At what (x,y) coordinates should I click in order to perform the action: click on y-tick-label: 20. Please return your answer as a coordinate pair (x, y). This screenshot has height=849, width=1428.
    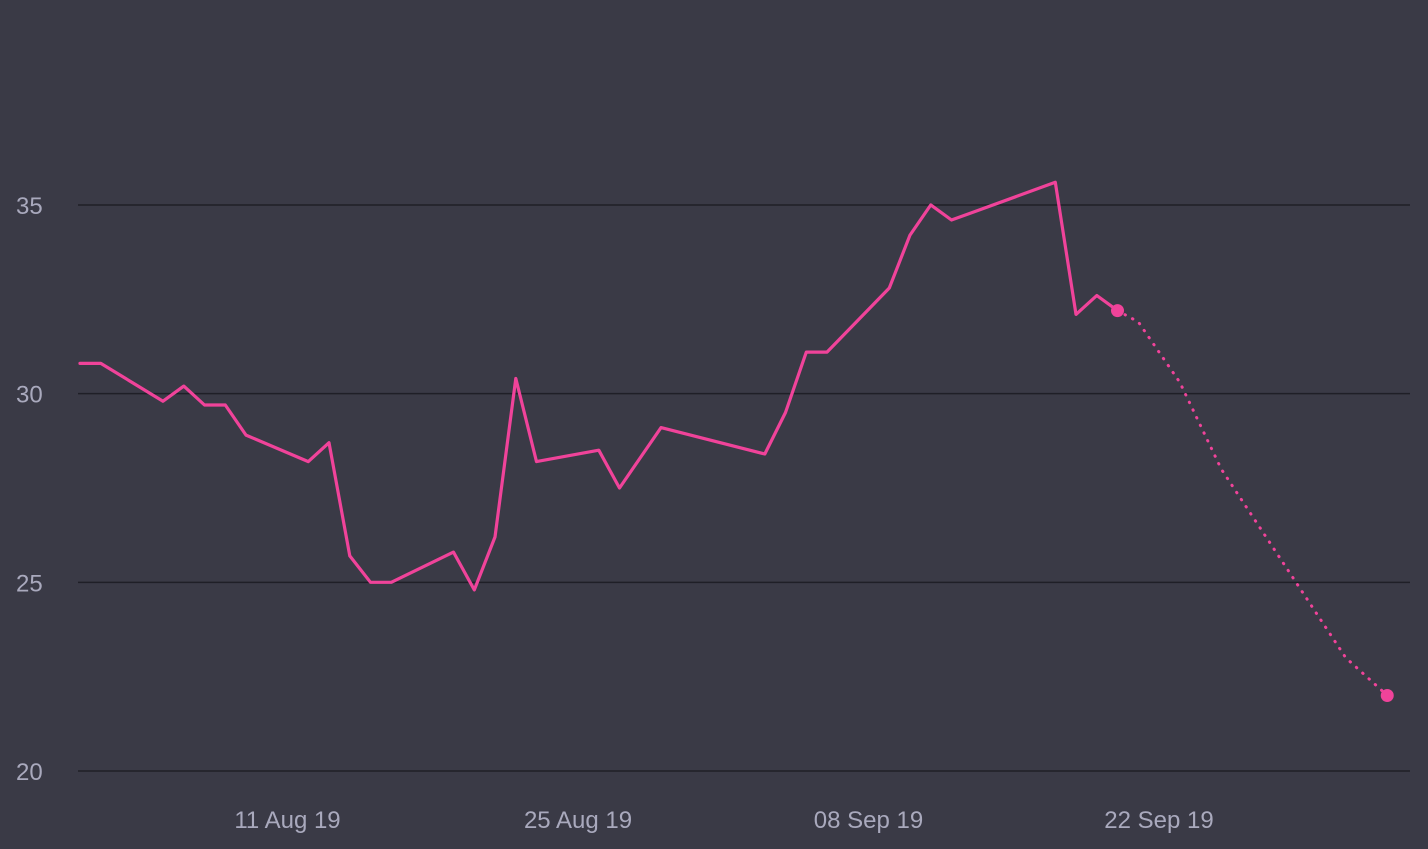
    Looking at the image, I should click on (29, 772).